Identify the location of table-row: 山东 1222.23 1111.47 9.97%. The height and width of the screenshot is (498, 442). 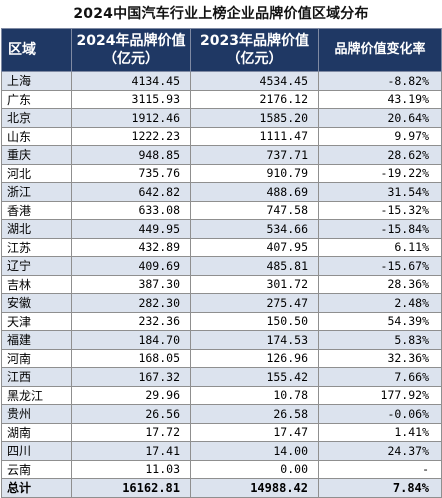
(221, 136).